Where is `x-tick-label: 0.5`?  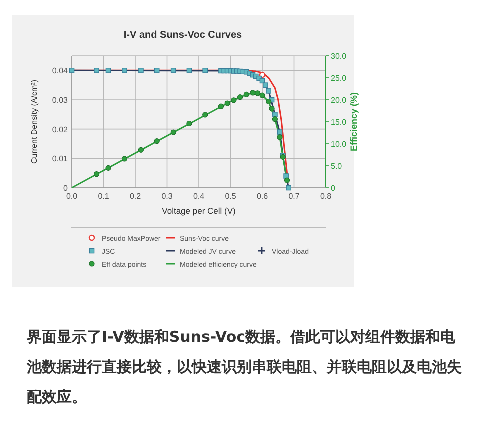
x-tick-label: 0.5 is located at coordinates (231, 196).